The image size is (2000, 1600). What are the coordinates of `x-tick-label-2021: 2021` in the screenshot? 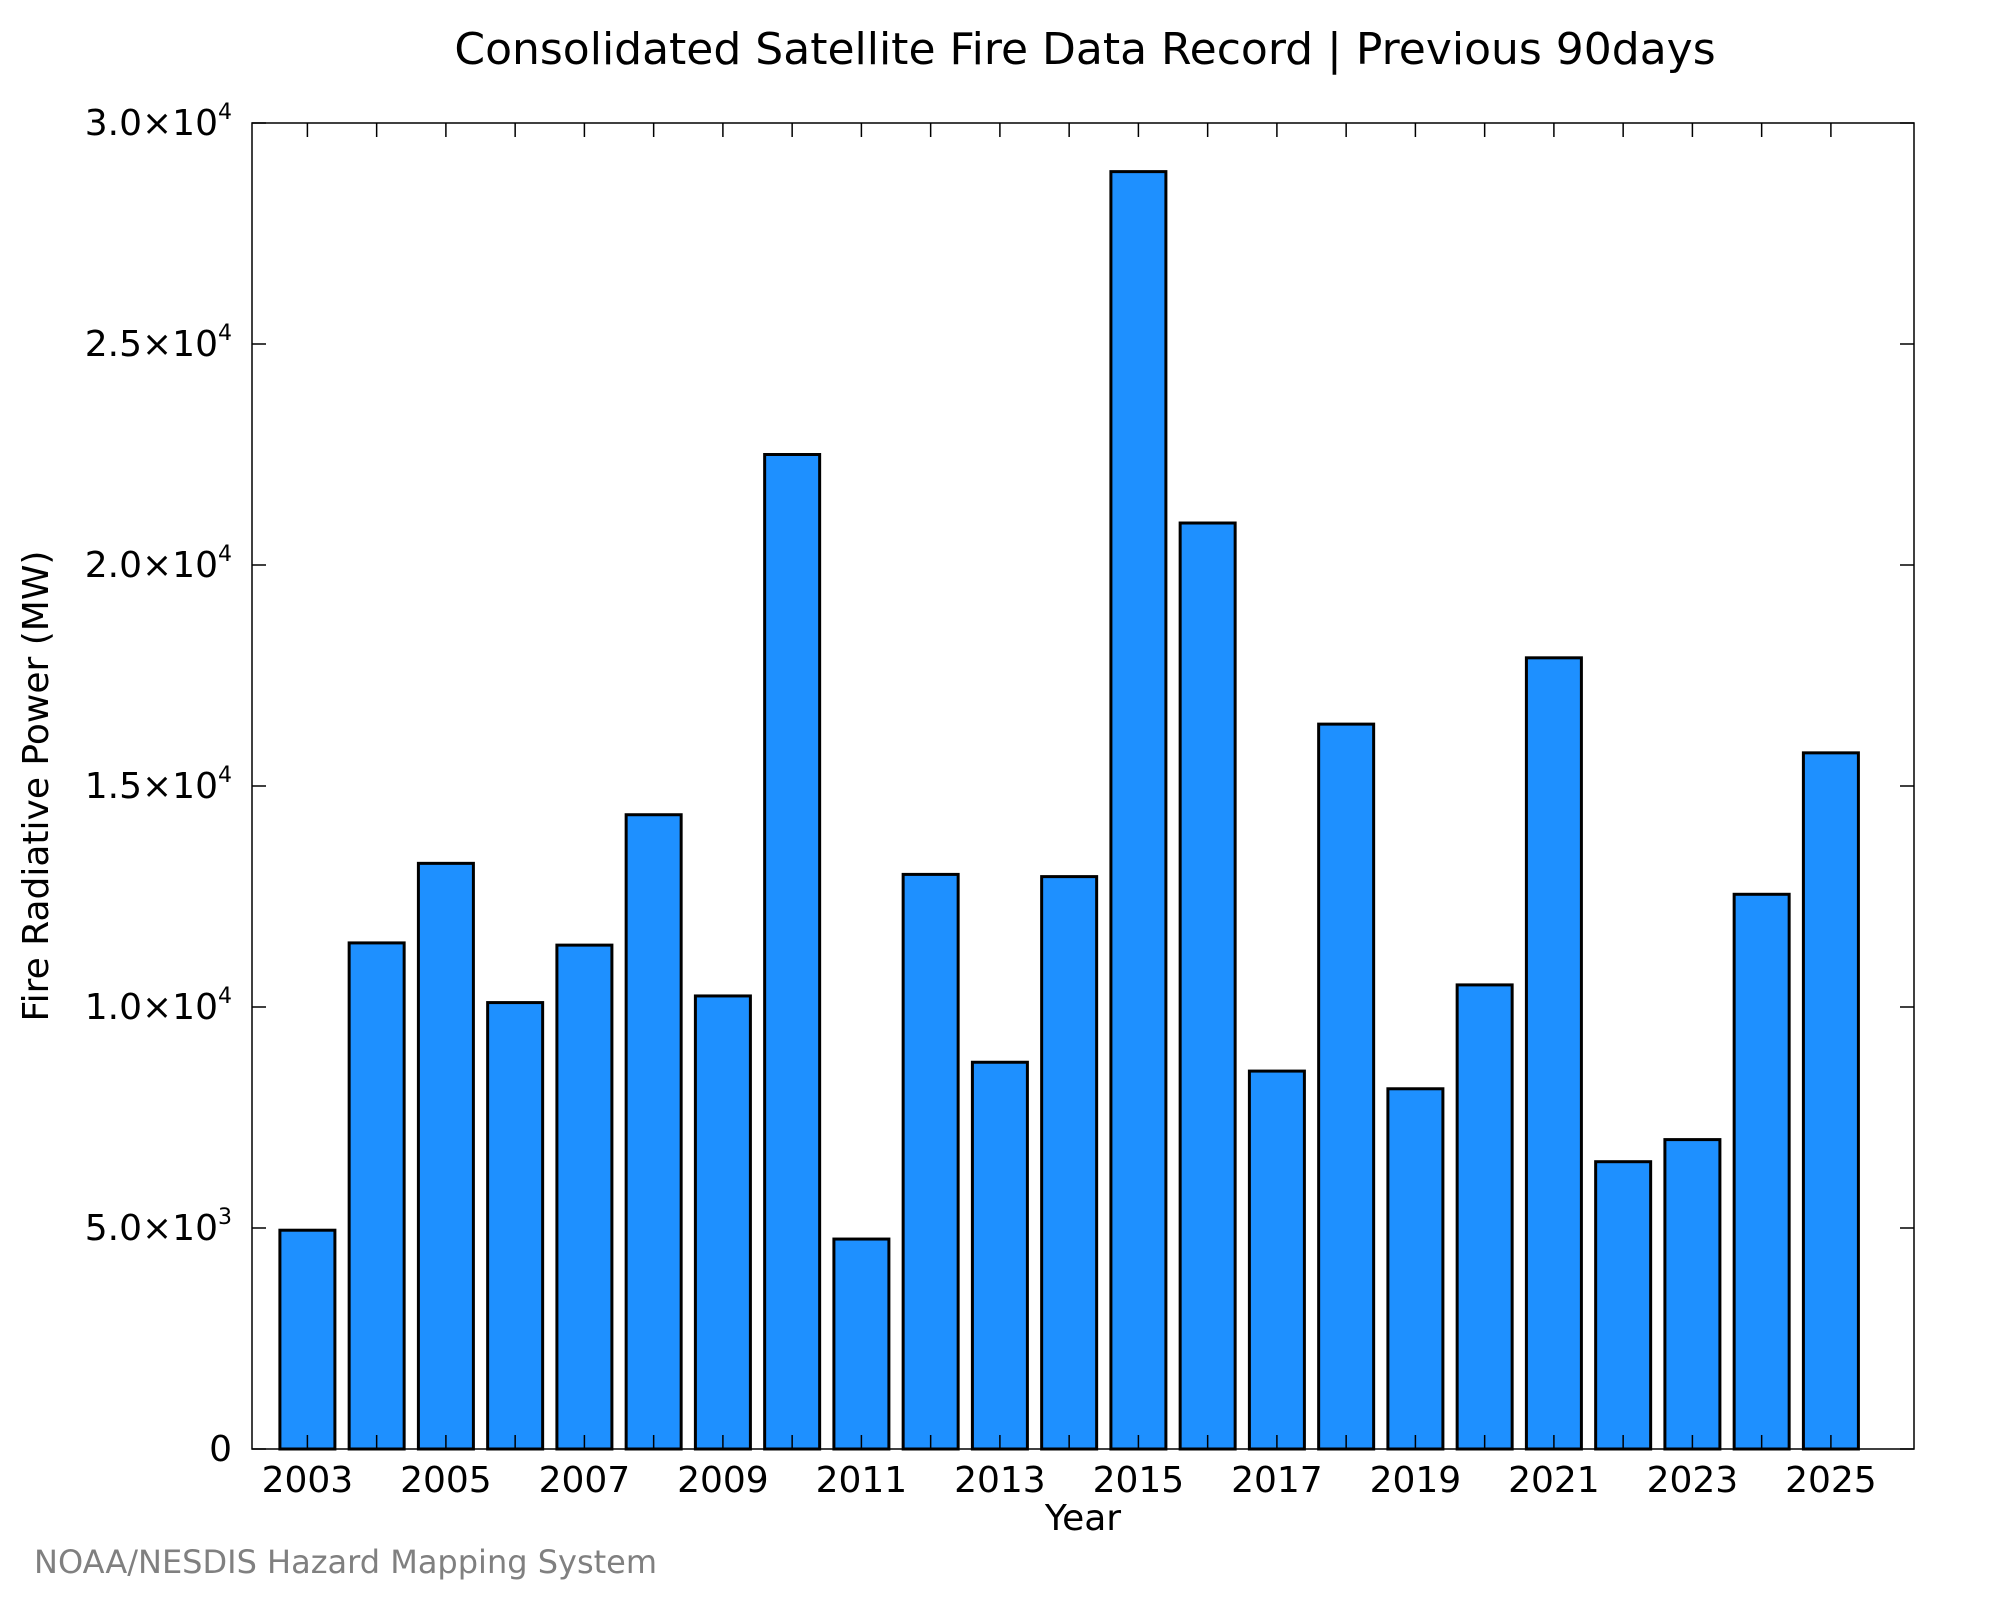 It's located at (1554, 1480).